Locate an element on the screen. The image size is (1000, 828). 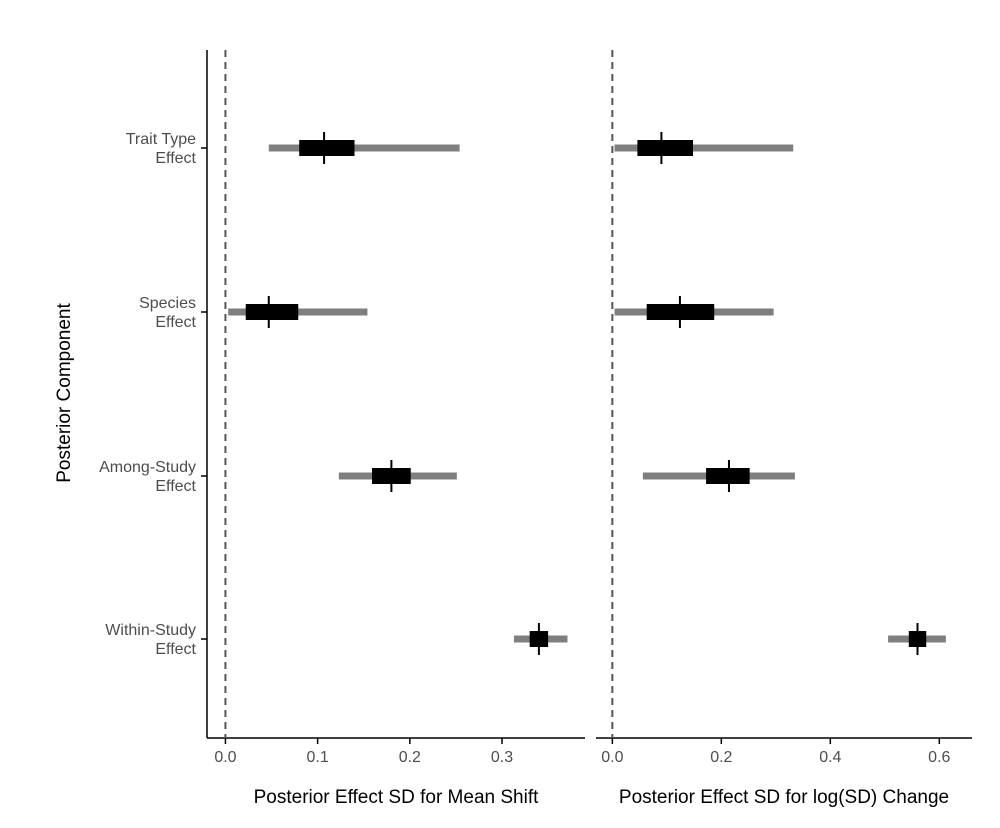
category-label: Among-Study is located at coordinates (147, 467).